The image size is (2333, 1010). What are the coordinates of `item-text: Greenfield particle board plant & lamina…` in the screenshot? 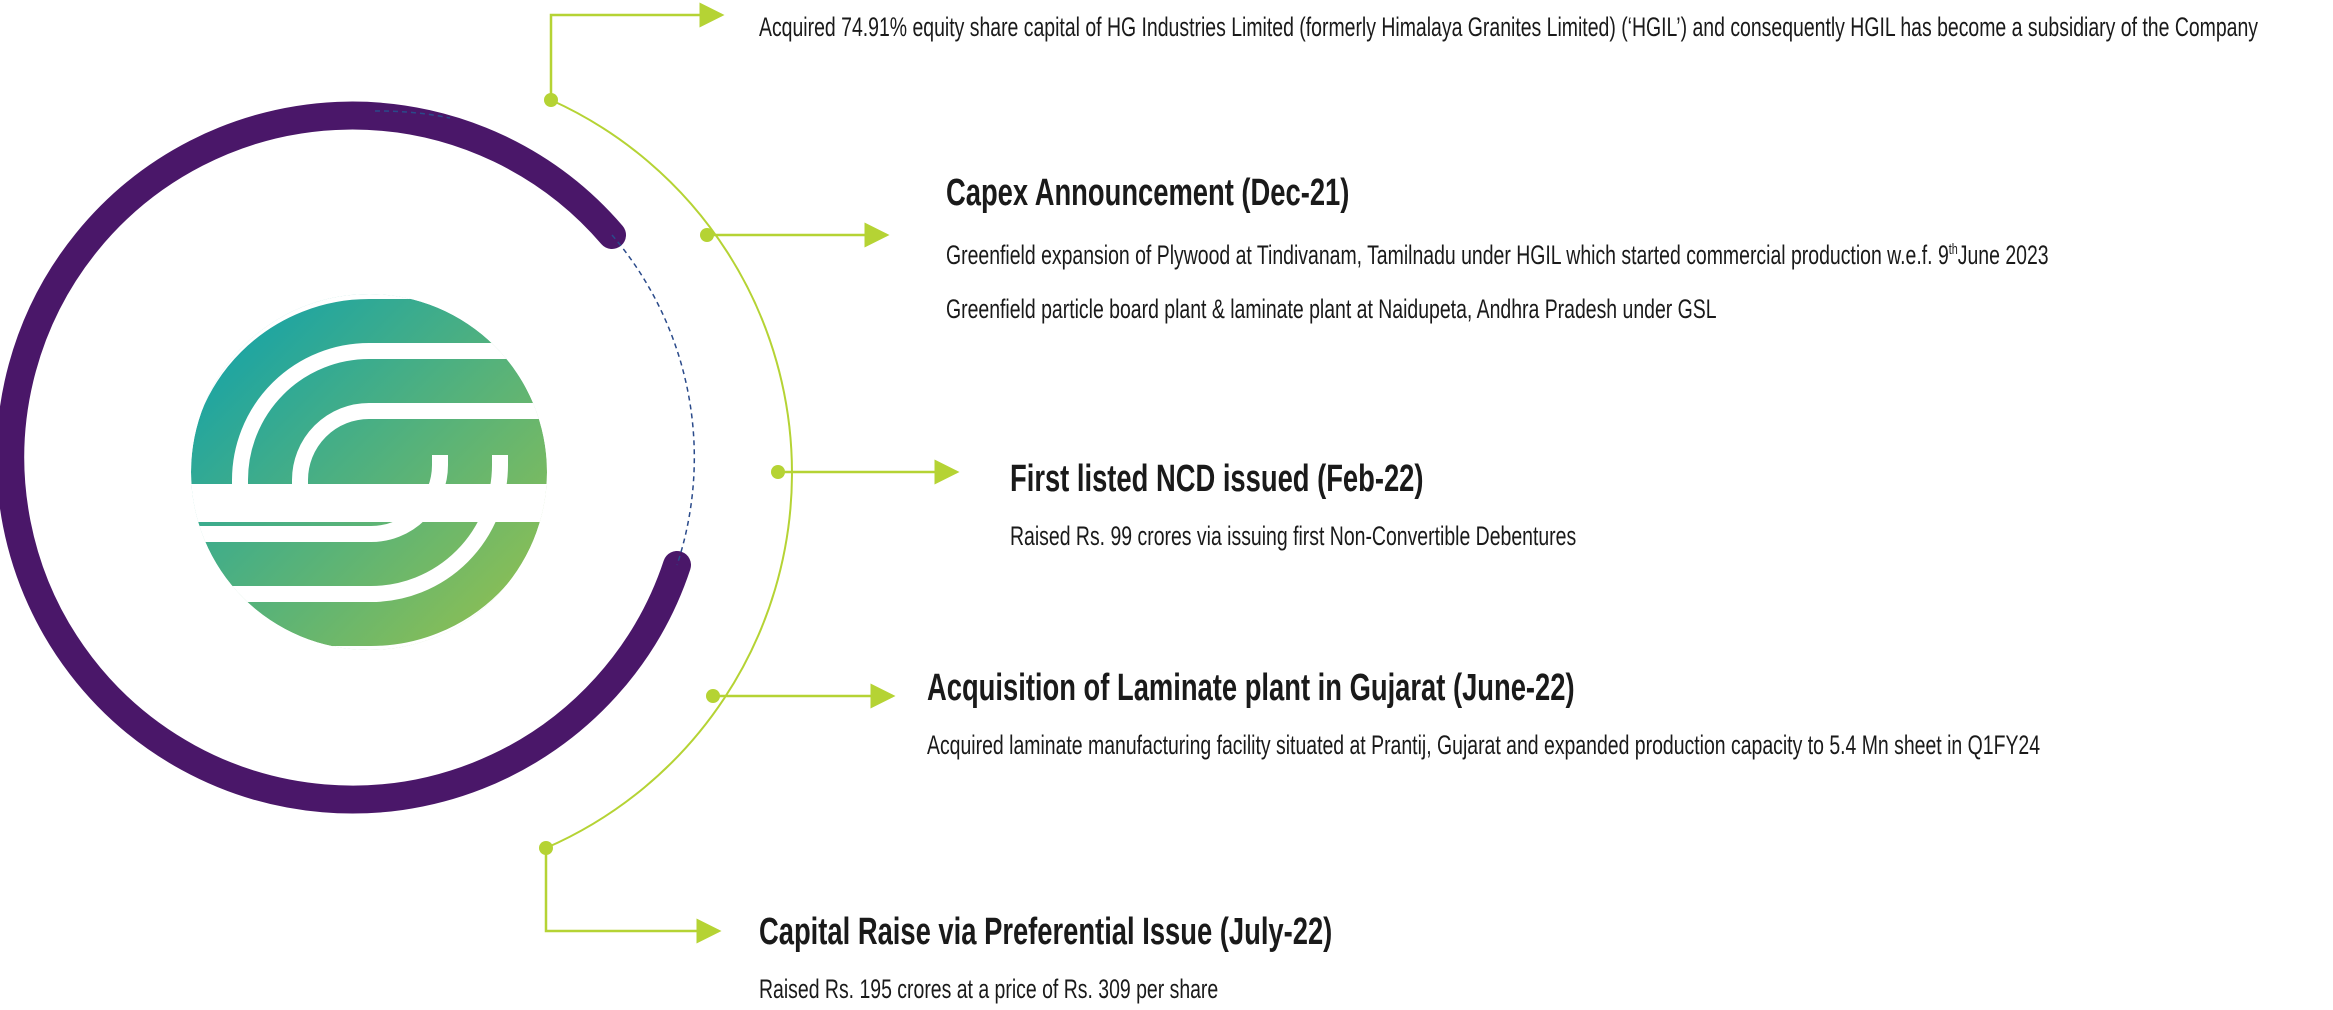 It's located at (1331, 309).